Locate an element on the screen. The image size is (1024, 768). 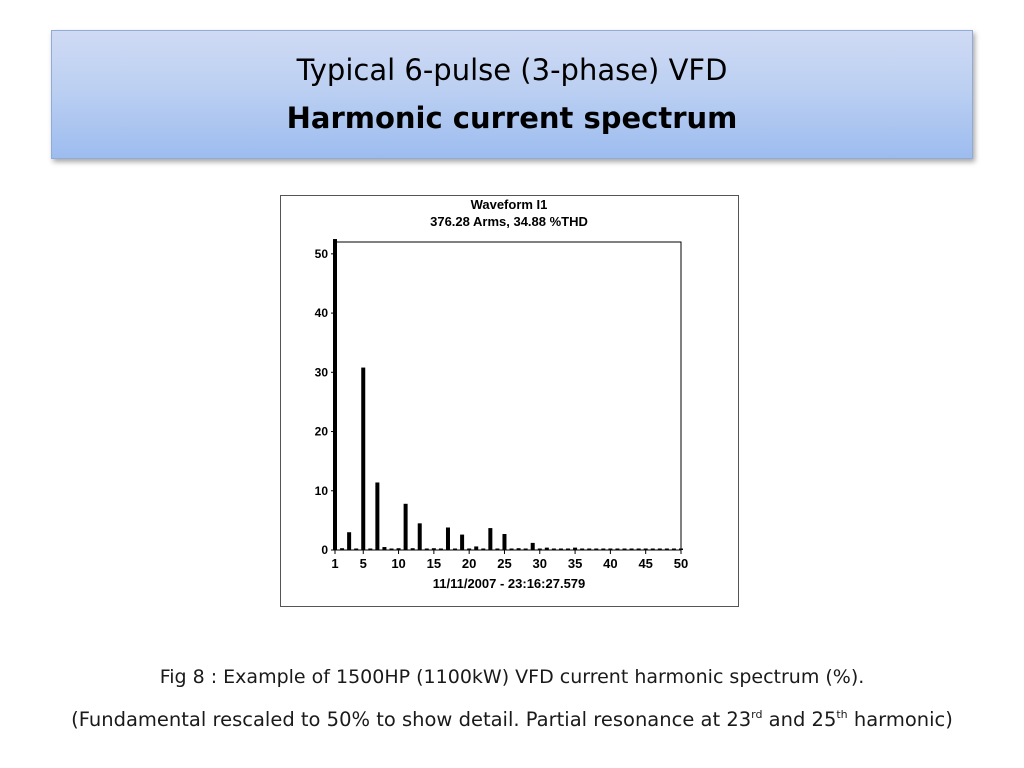
x-tick-label: 45 is located at coordinates (645, 563).